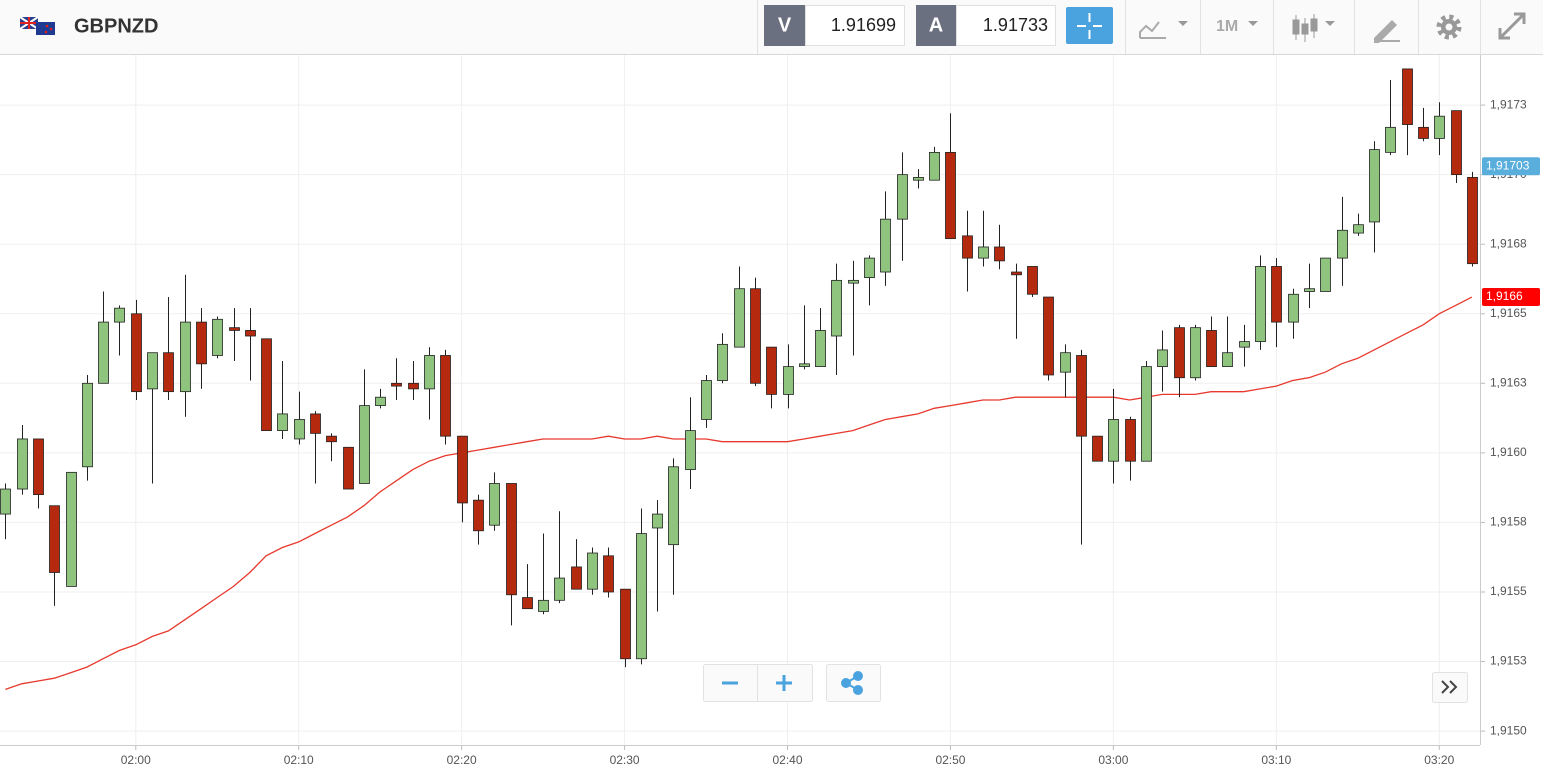  I want to click on y-tick-label: 1,9173, so click(1508, 104).